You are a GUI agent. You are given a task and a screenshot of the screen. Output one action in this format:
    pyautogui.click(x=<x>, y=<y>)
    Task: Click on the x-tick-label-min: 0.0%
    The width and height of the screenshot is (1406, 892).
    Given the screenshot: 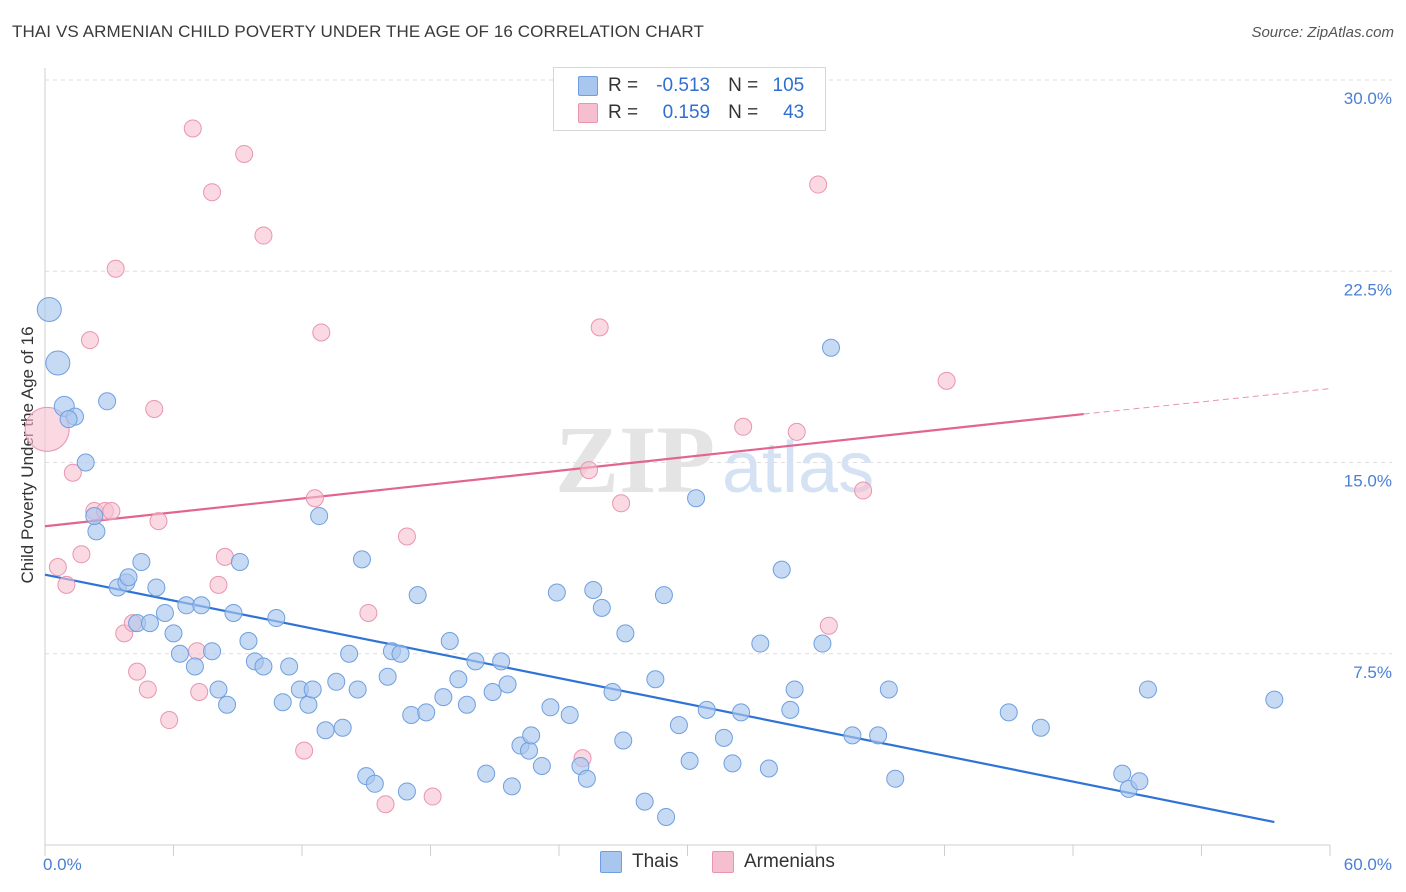 What is the action you would take?
    pyautogui.click(x=62, y=864)
    